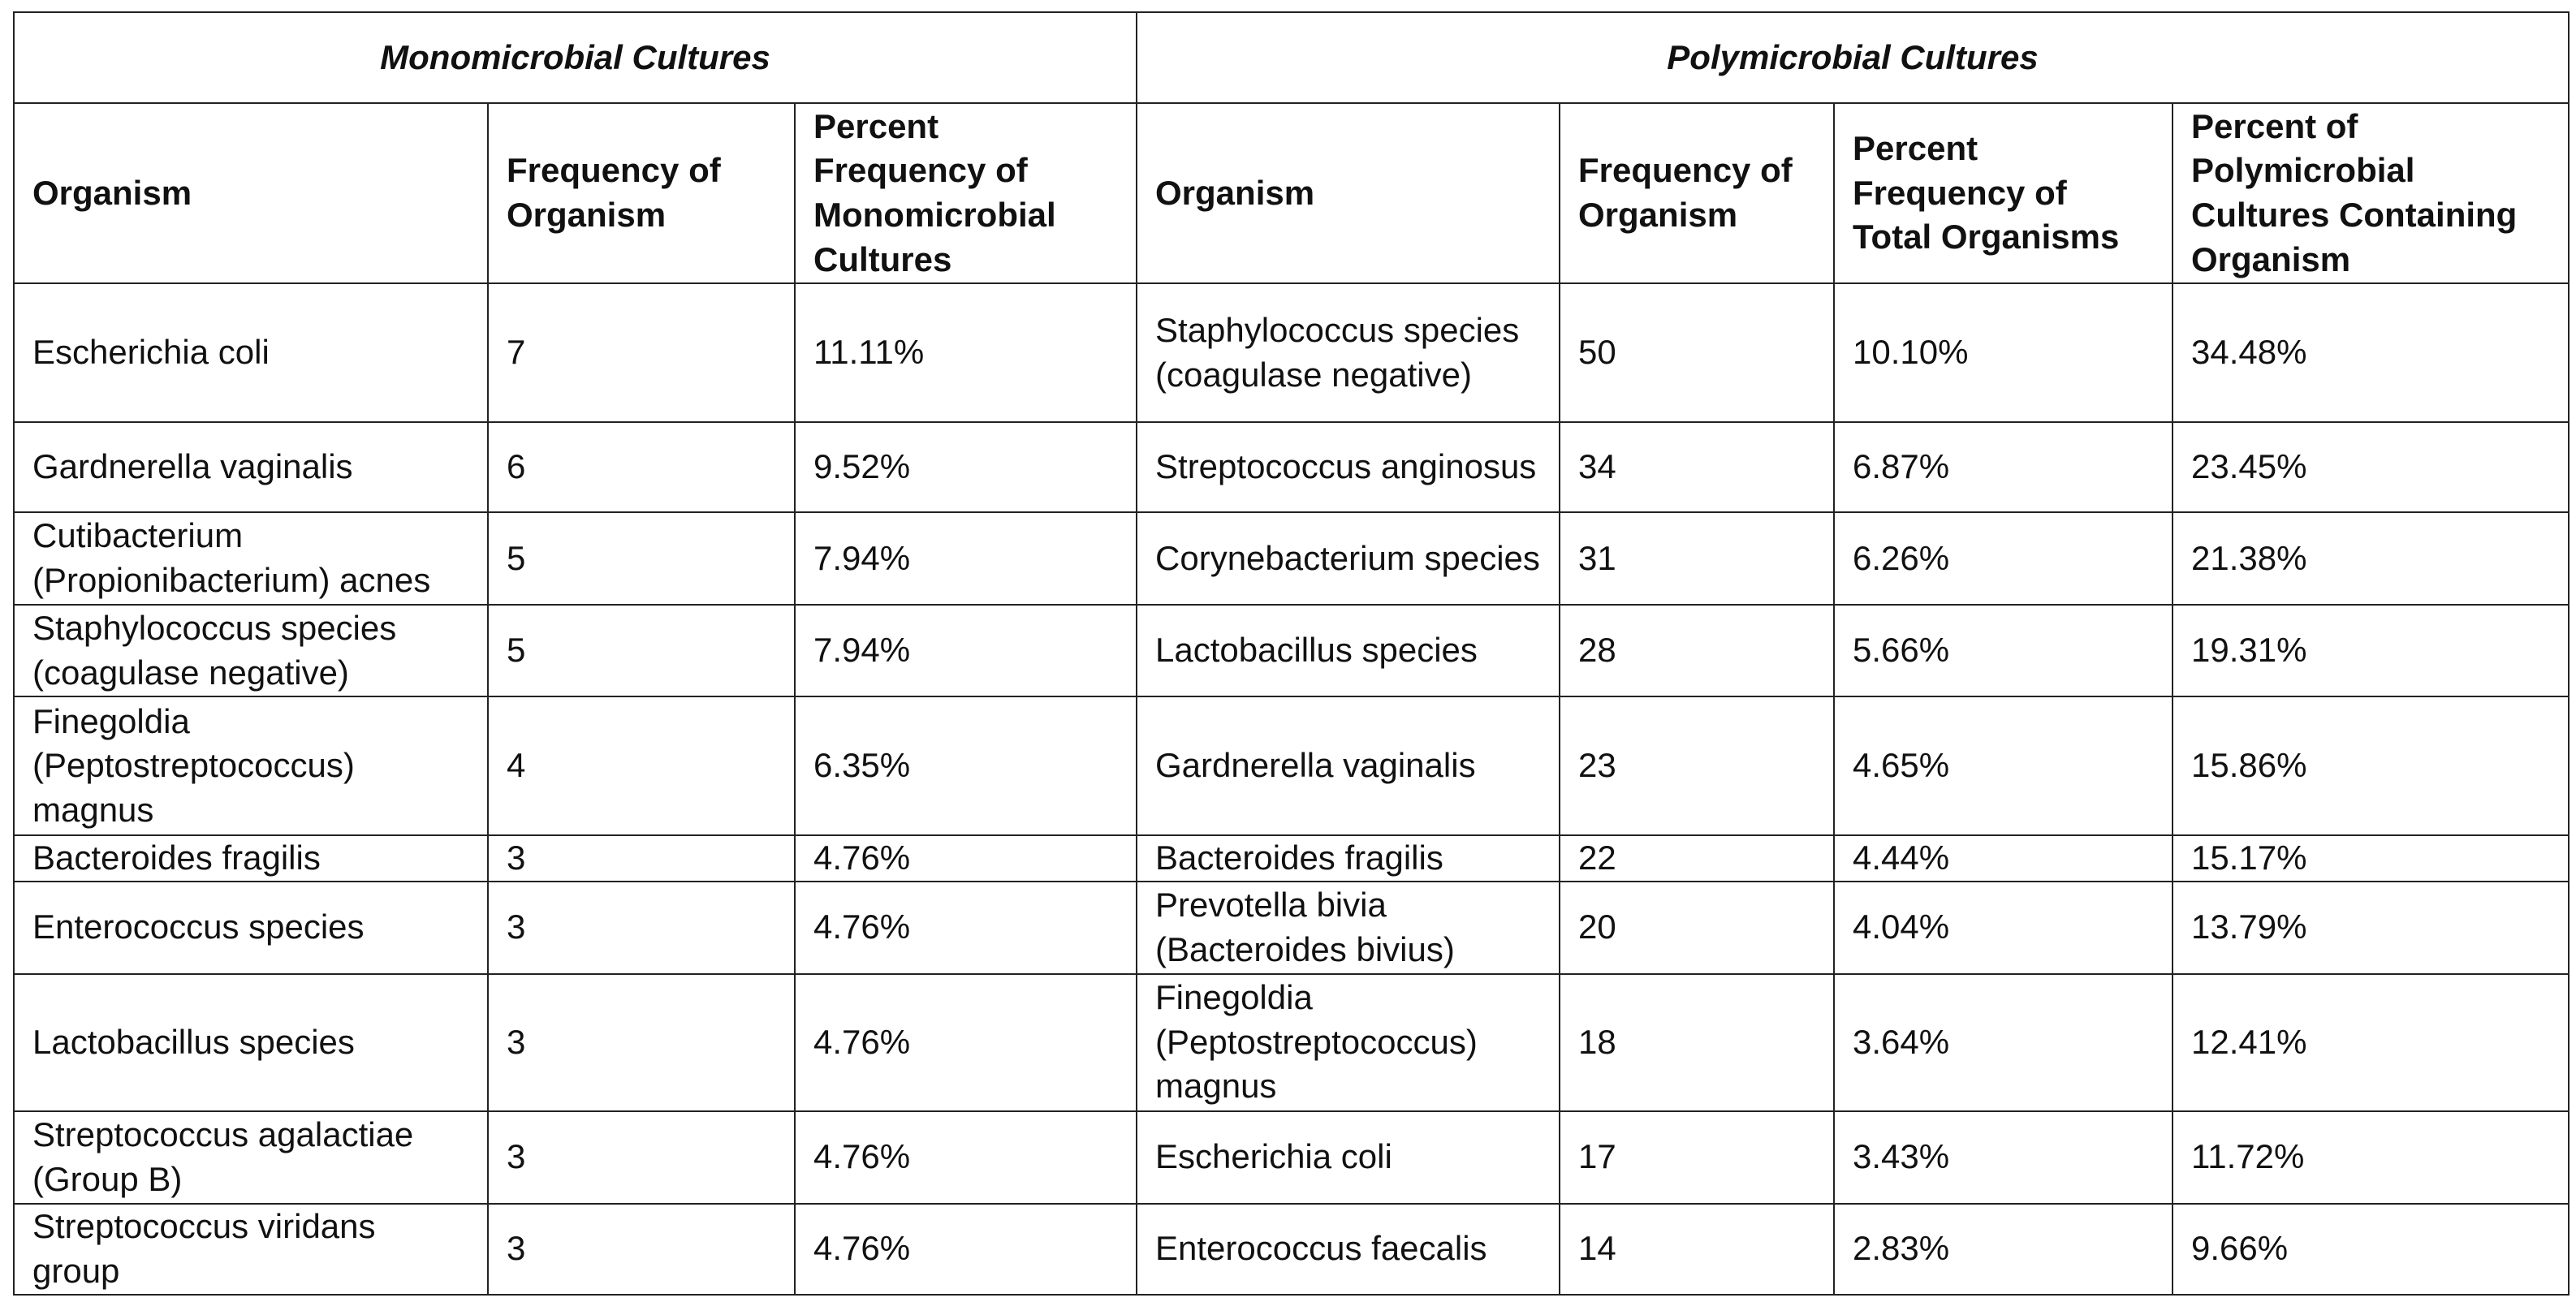 The height and width of the screenshot is (1315, 2576). Describe the element at coordinates (1697, 928) in the screenshot. I see `table-cell: 20` at that location.